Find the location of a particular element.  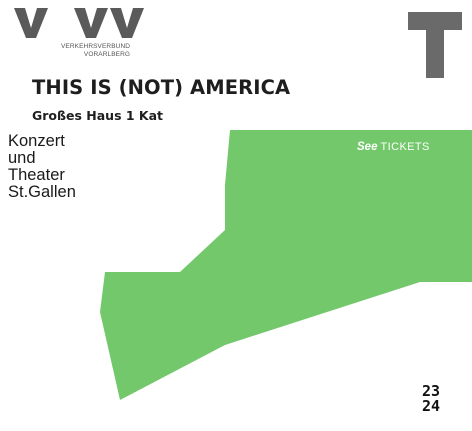

brand-see: See is located at coordinates (367, 147).